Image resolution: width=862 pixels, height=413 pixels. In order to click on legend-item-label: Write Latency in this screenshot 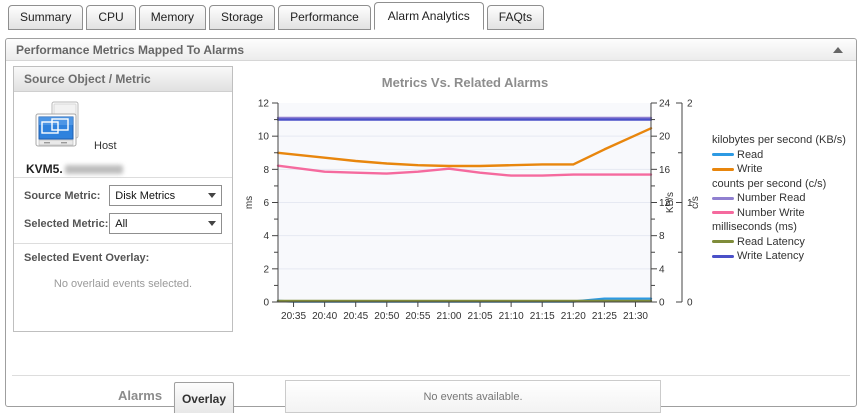, I will do `click(771, 256)`.